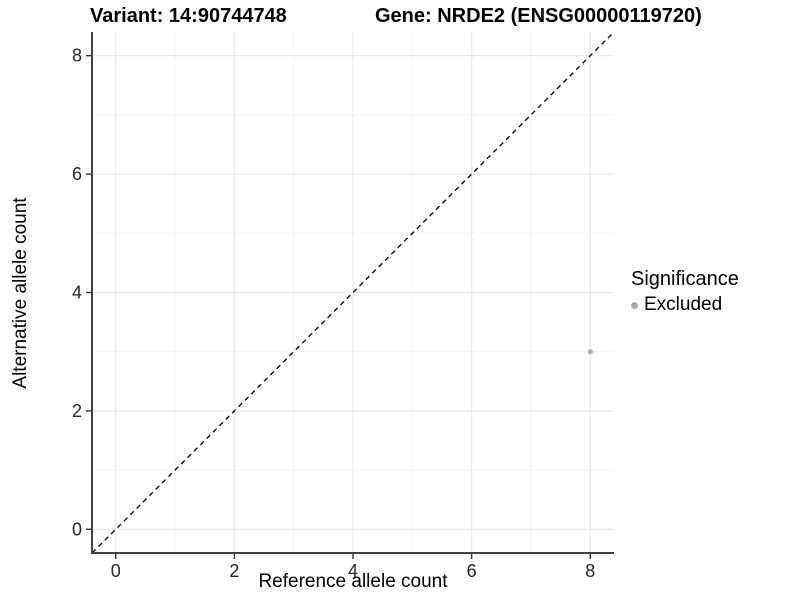  I want to click on legend-item-label: Excluded, so click(683, 304).